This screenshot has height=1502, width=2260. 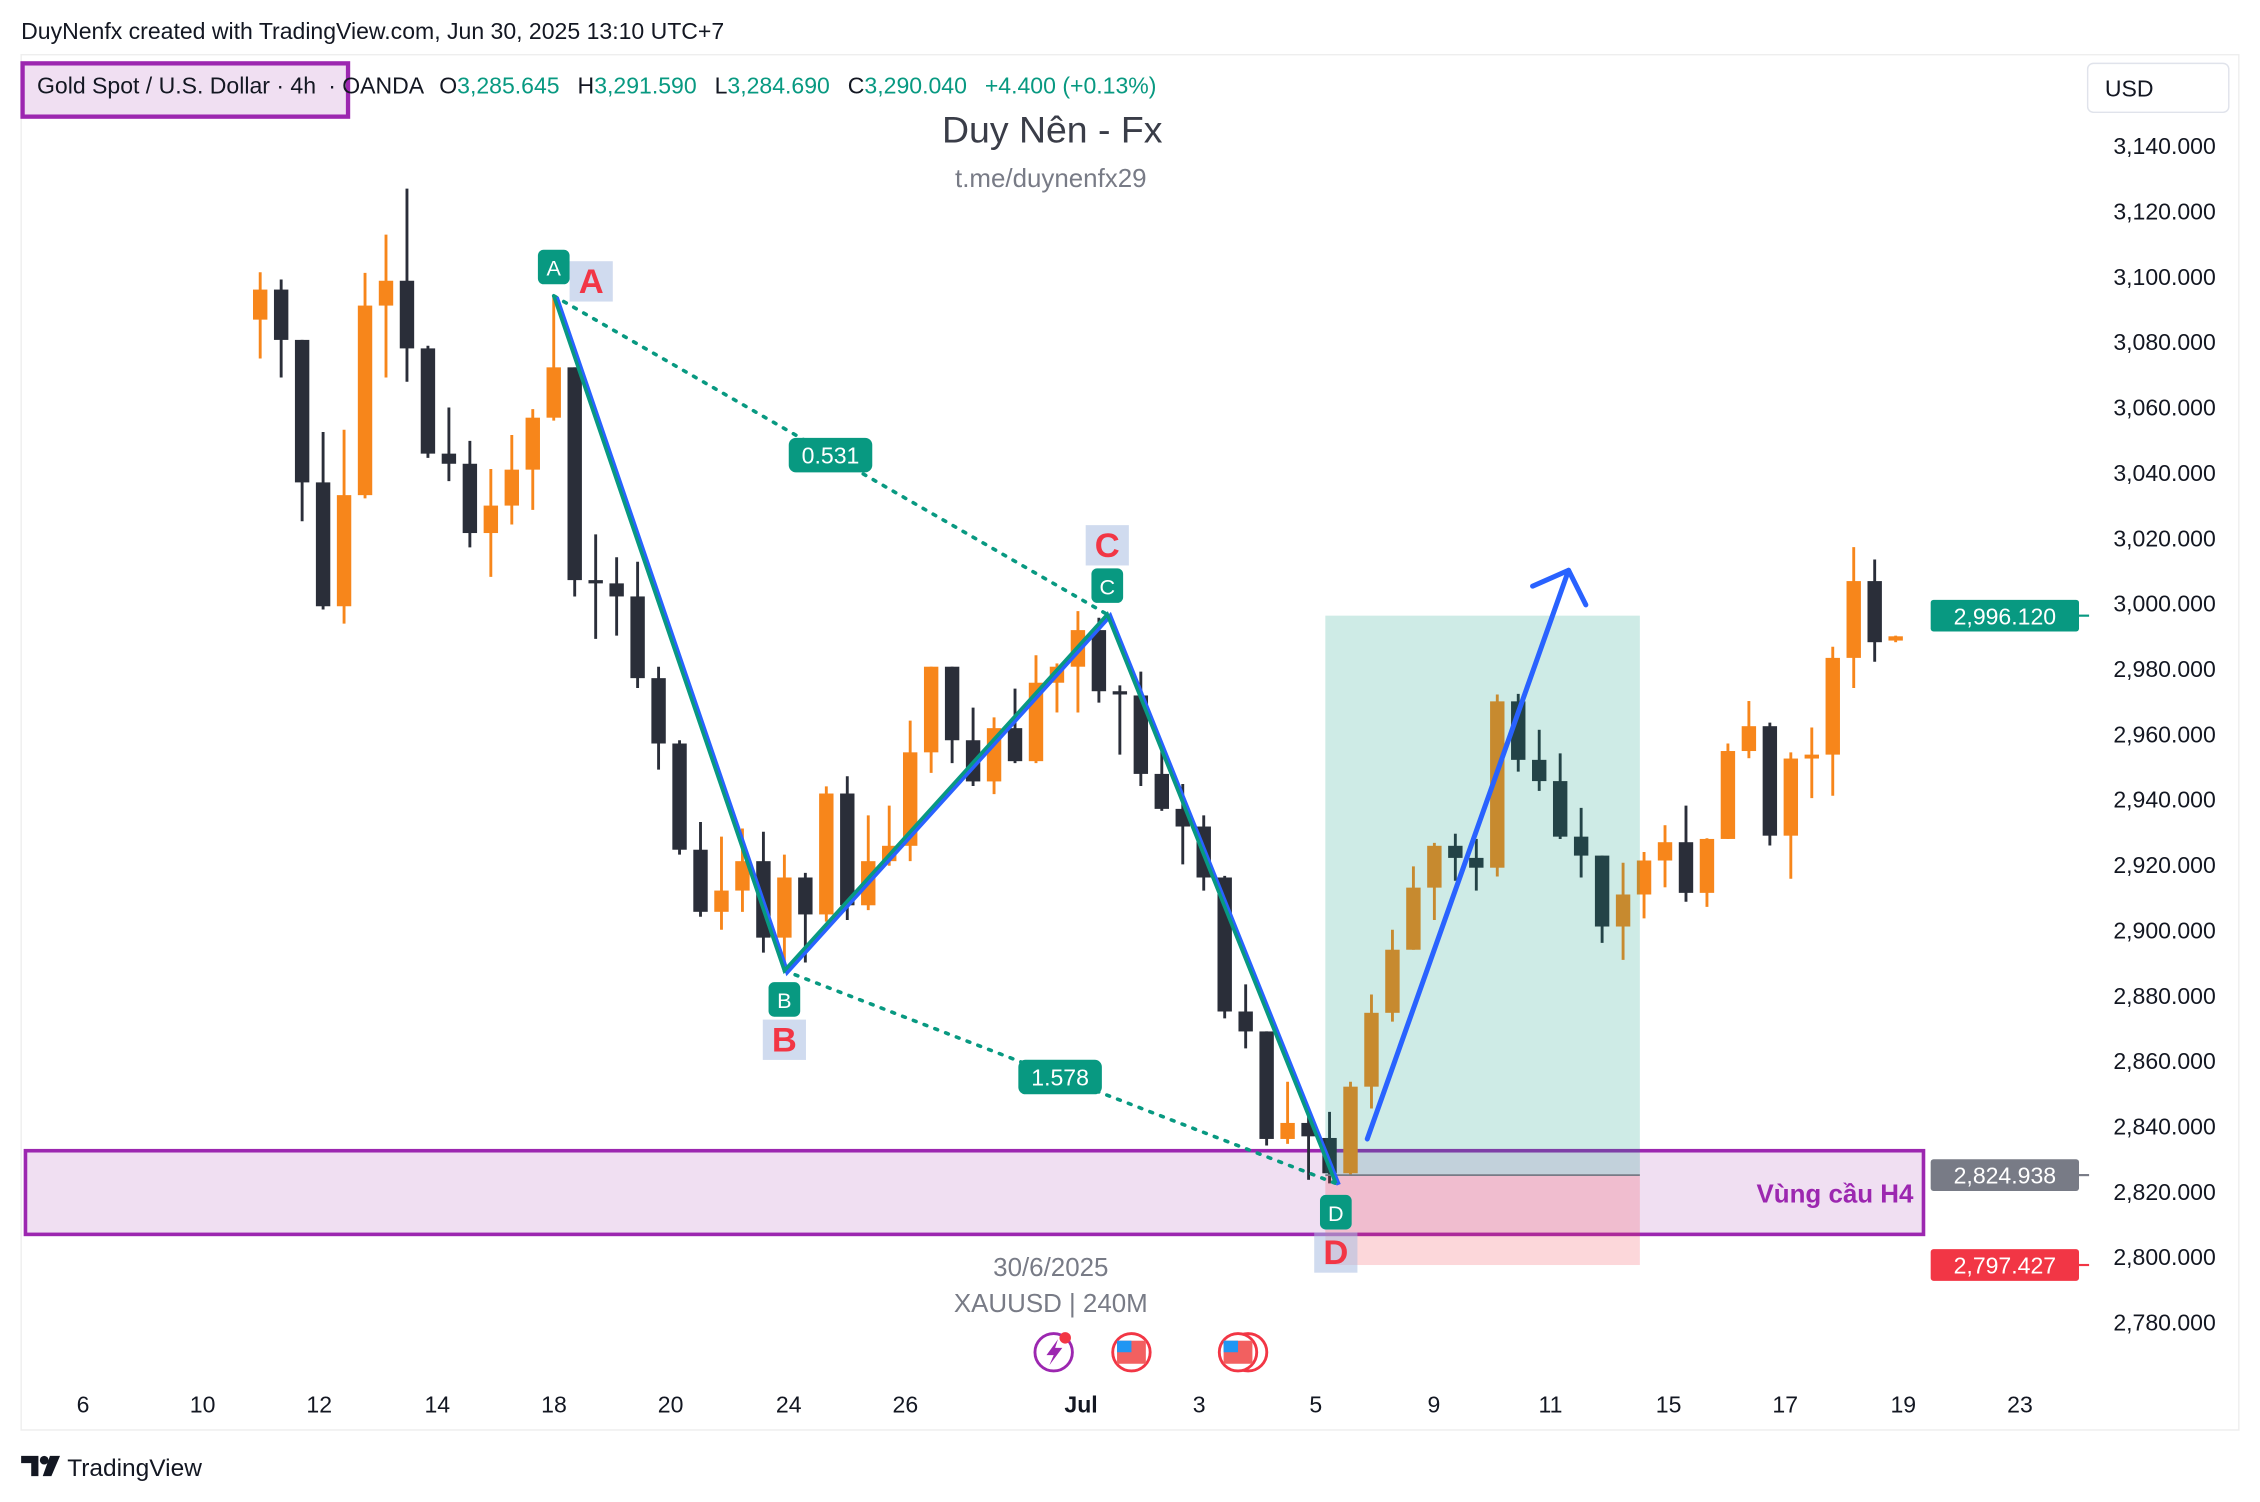 What do you see at coordinates (2005, 616) in the screenshot?
I see `price-label-target-text: 2,996.120` at bounding box center [2005, 616].